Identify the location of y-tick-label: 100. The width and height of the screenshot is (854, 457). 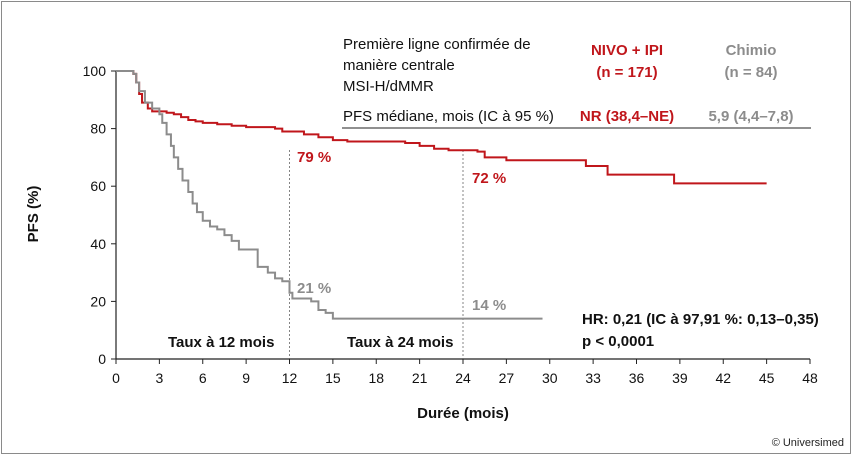
(95, 71).